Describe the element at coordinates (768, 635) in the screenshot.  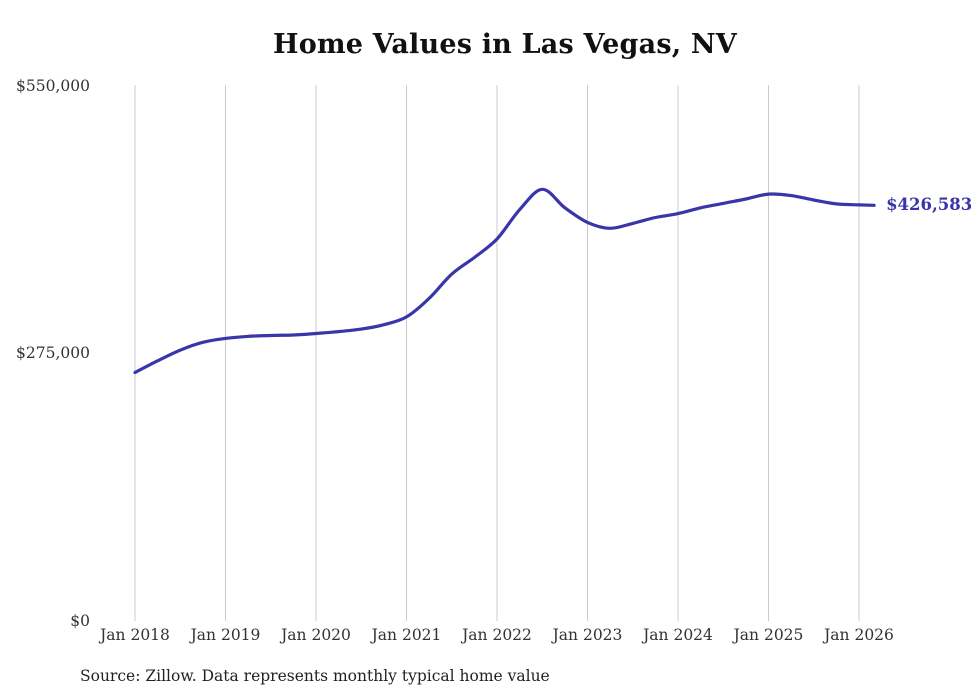
I see `x-axis-tick-label: Jan 2025` at that location.